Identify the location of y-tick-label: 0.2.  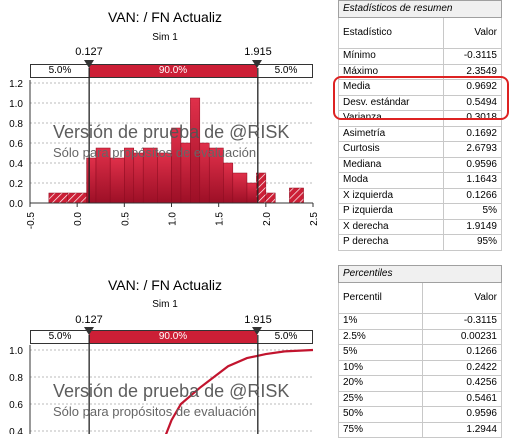
(16, 184).